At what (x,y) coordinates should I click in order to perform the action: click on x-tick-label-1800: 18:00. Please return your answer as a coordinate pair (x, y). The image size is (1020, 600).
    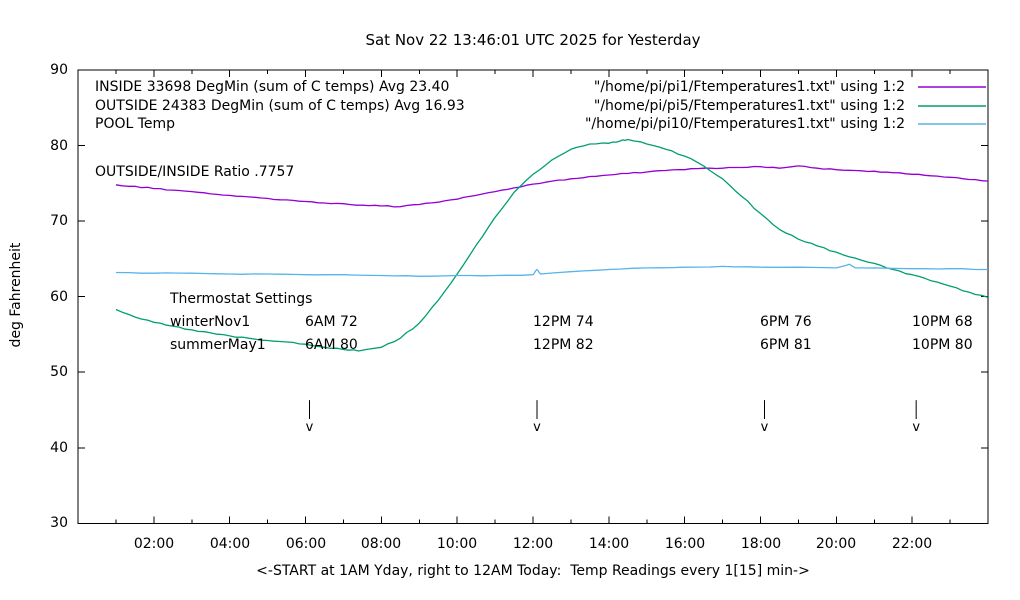
    Looking at the image, I should click on (761, 544).